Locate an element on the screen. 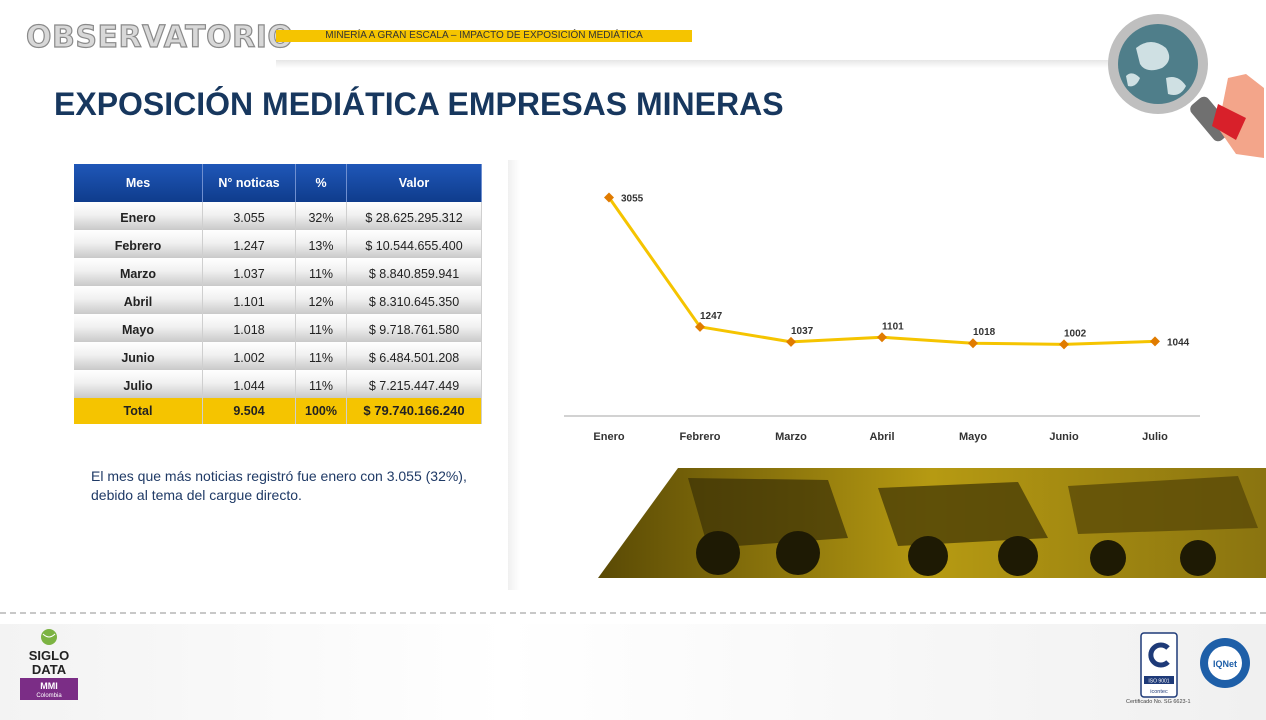 The height and width of the screenshot is (720, 1266). iso-9001-badge-icon: ISO 9001 icontec is located at coordinates (1159, 665).